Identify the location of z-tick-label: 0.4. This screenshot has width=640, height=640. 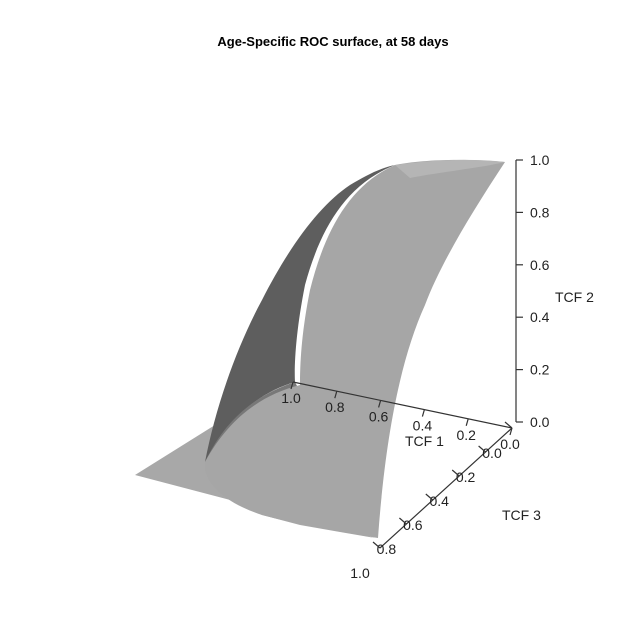
(540, 317).